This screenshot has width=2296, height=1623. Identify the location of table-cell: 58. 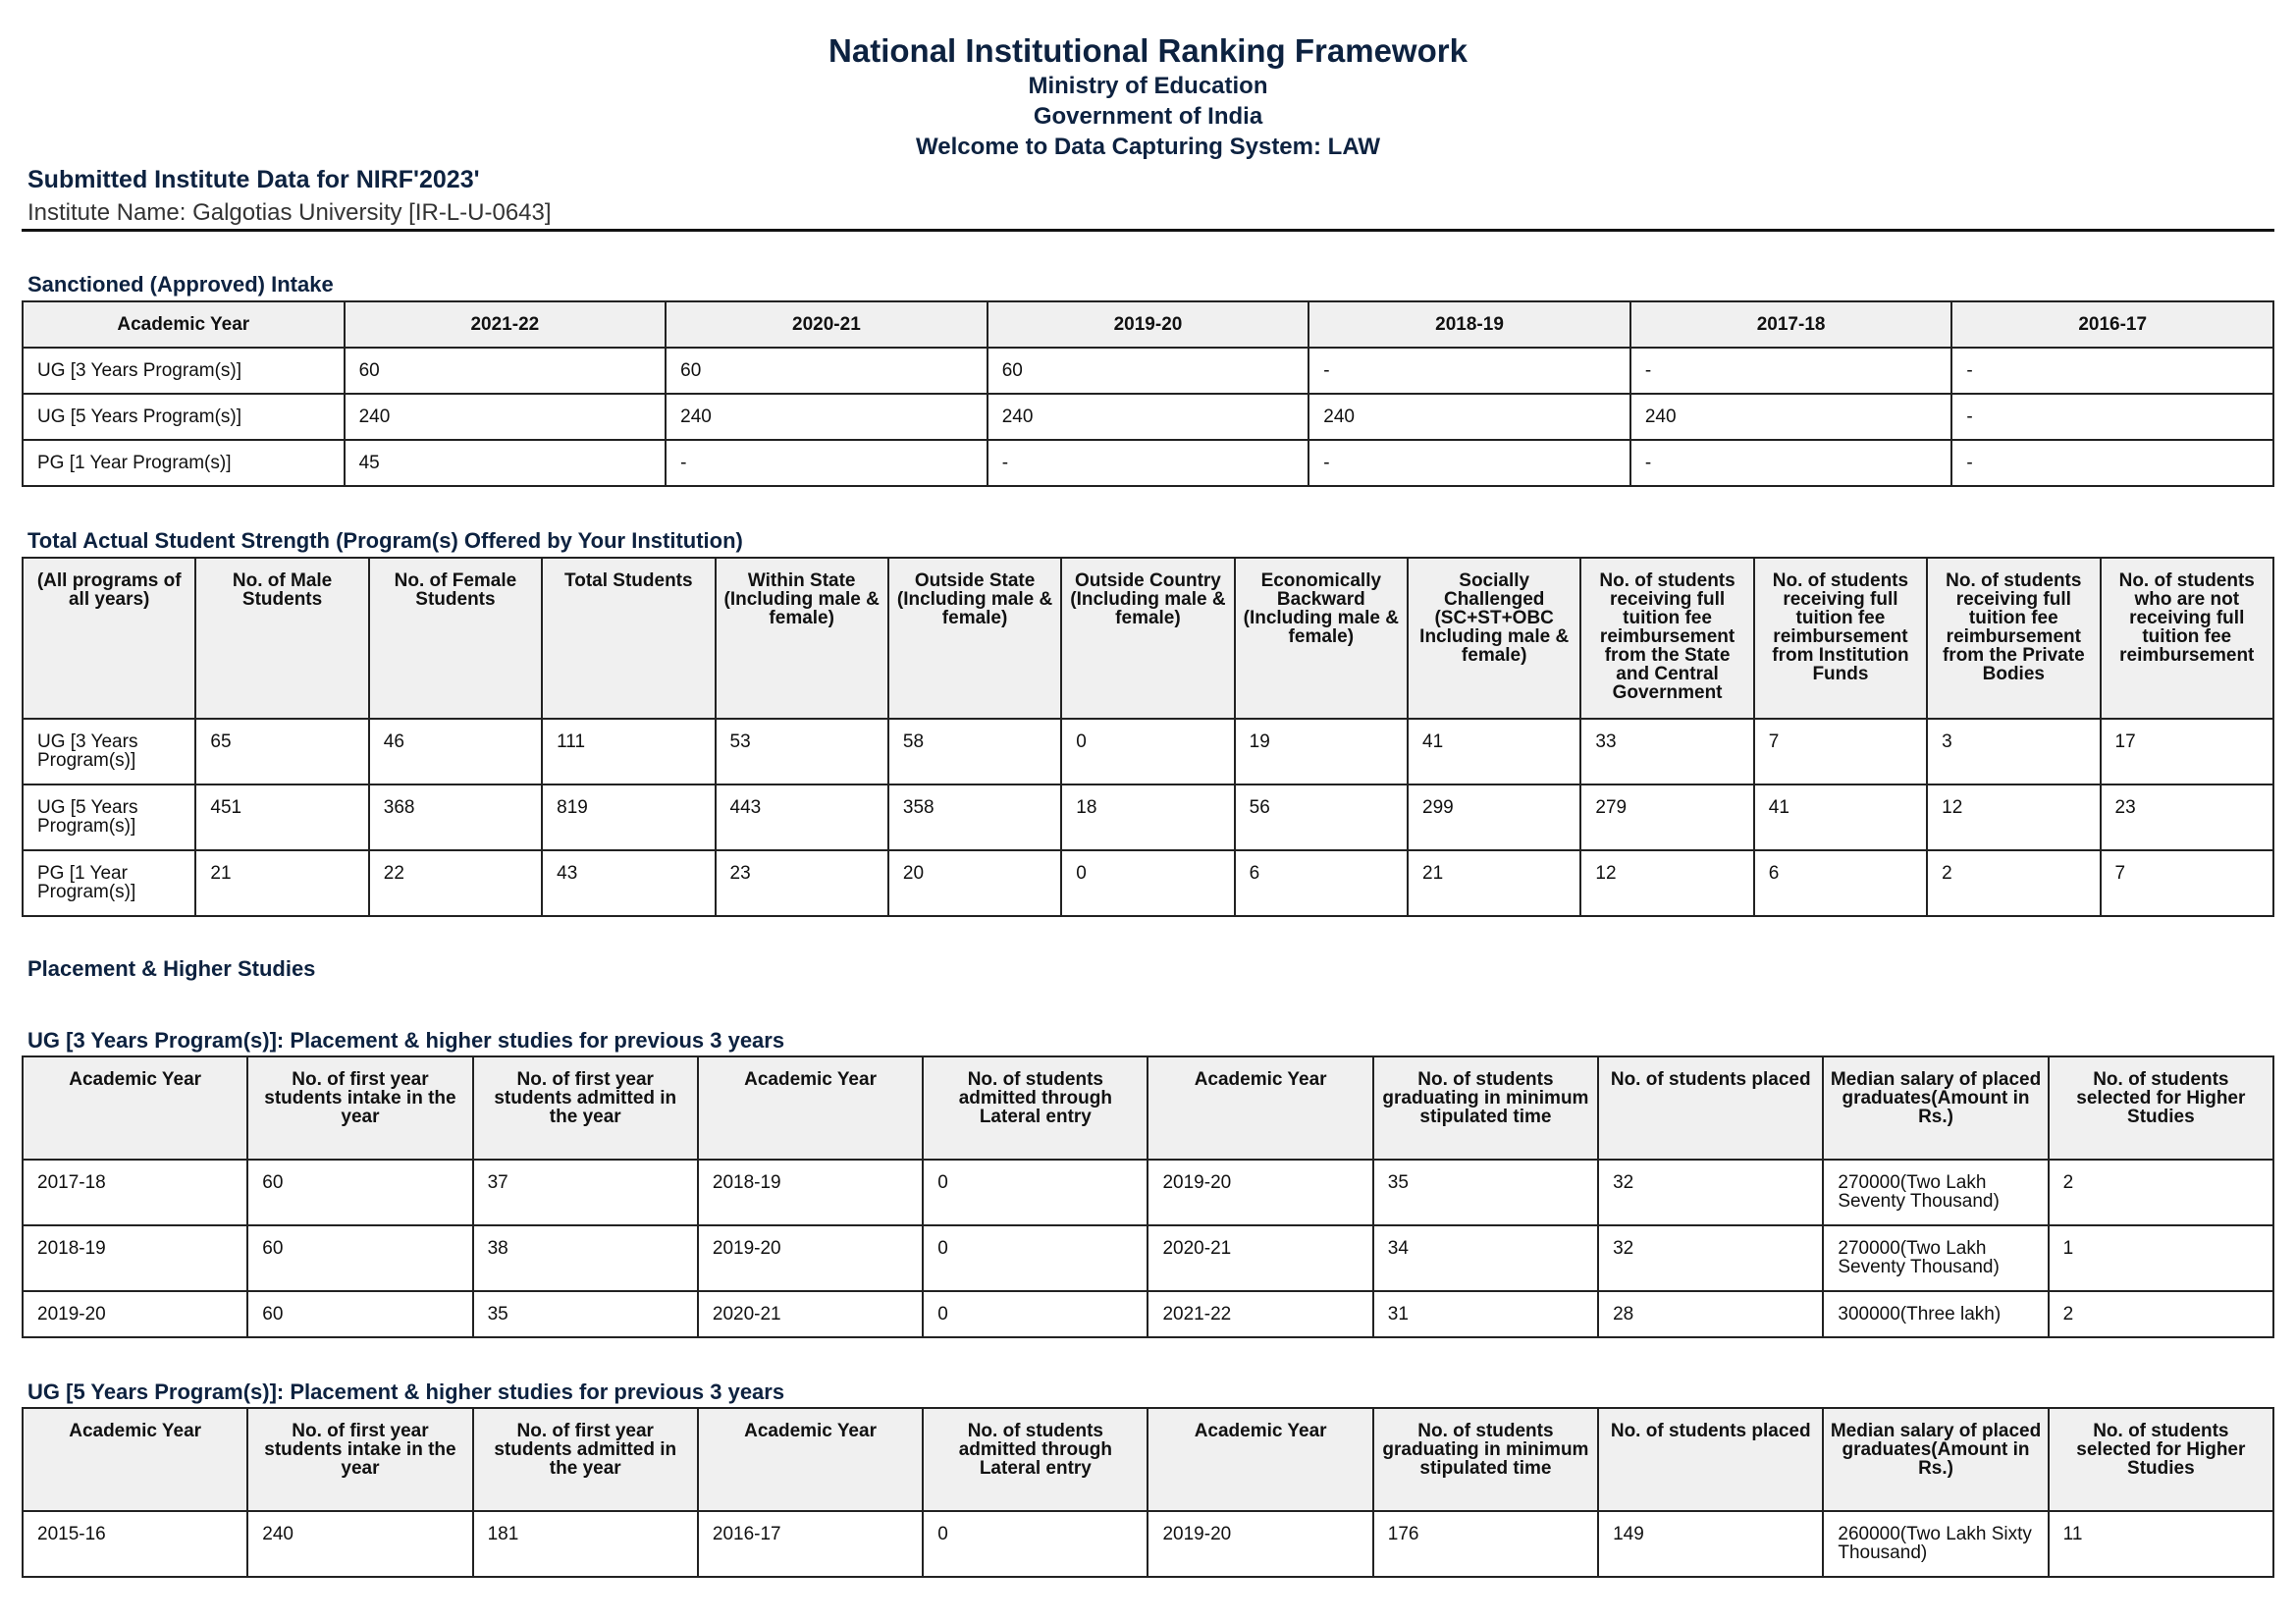
(975, 751).